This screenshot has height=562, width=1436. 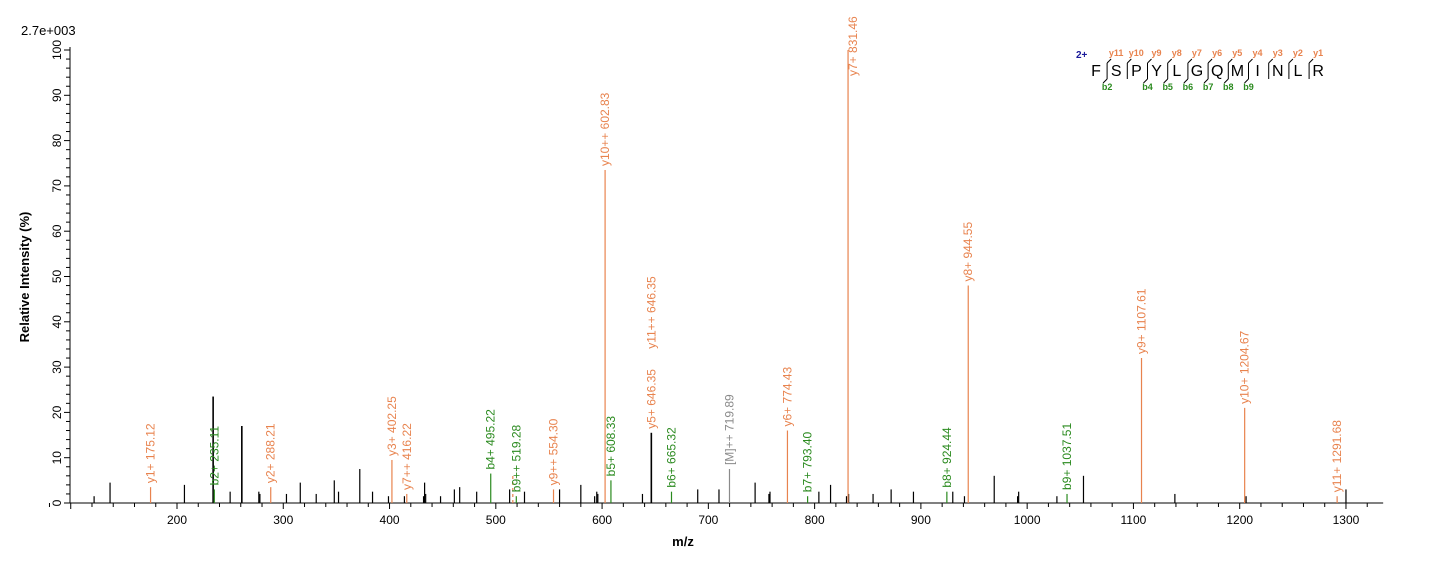 What do you see at coordinates (1298, 53) in the screenshot?
I see `y-ion-label: y2` at bounding box center [1298, 53].